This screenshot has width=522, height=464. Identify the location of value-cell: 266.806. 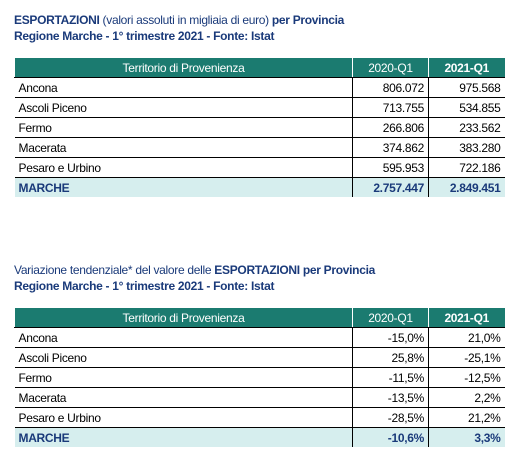
(390, 127).